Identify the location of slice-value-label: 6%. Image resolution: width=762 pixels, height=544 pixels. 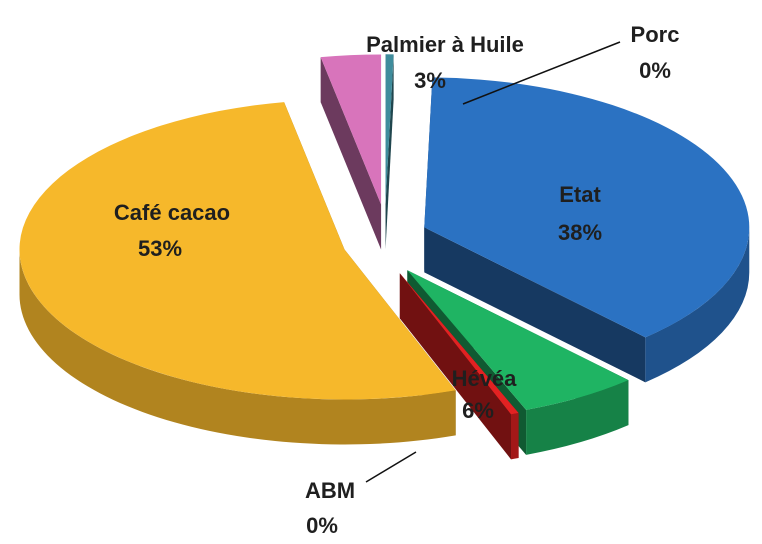
(478, 410).